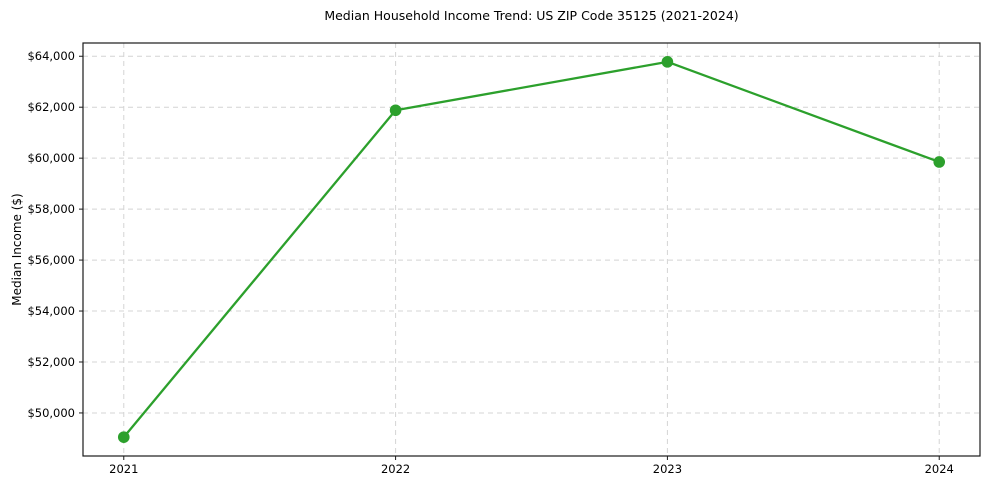 The image size is (989, 490). Describe the element at coordinates (51, 56) in the screenshot. I see `y-axis-tick-label: $64,000` at that location.